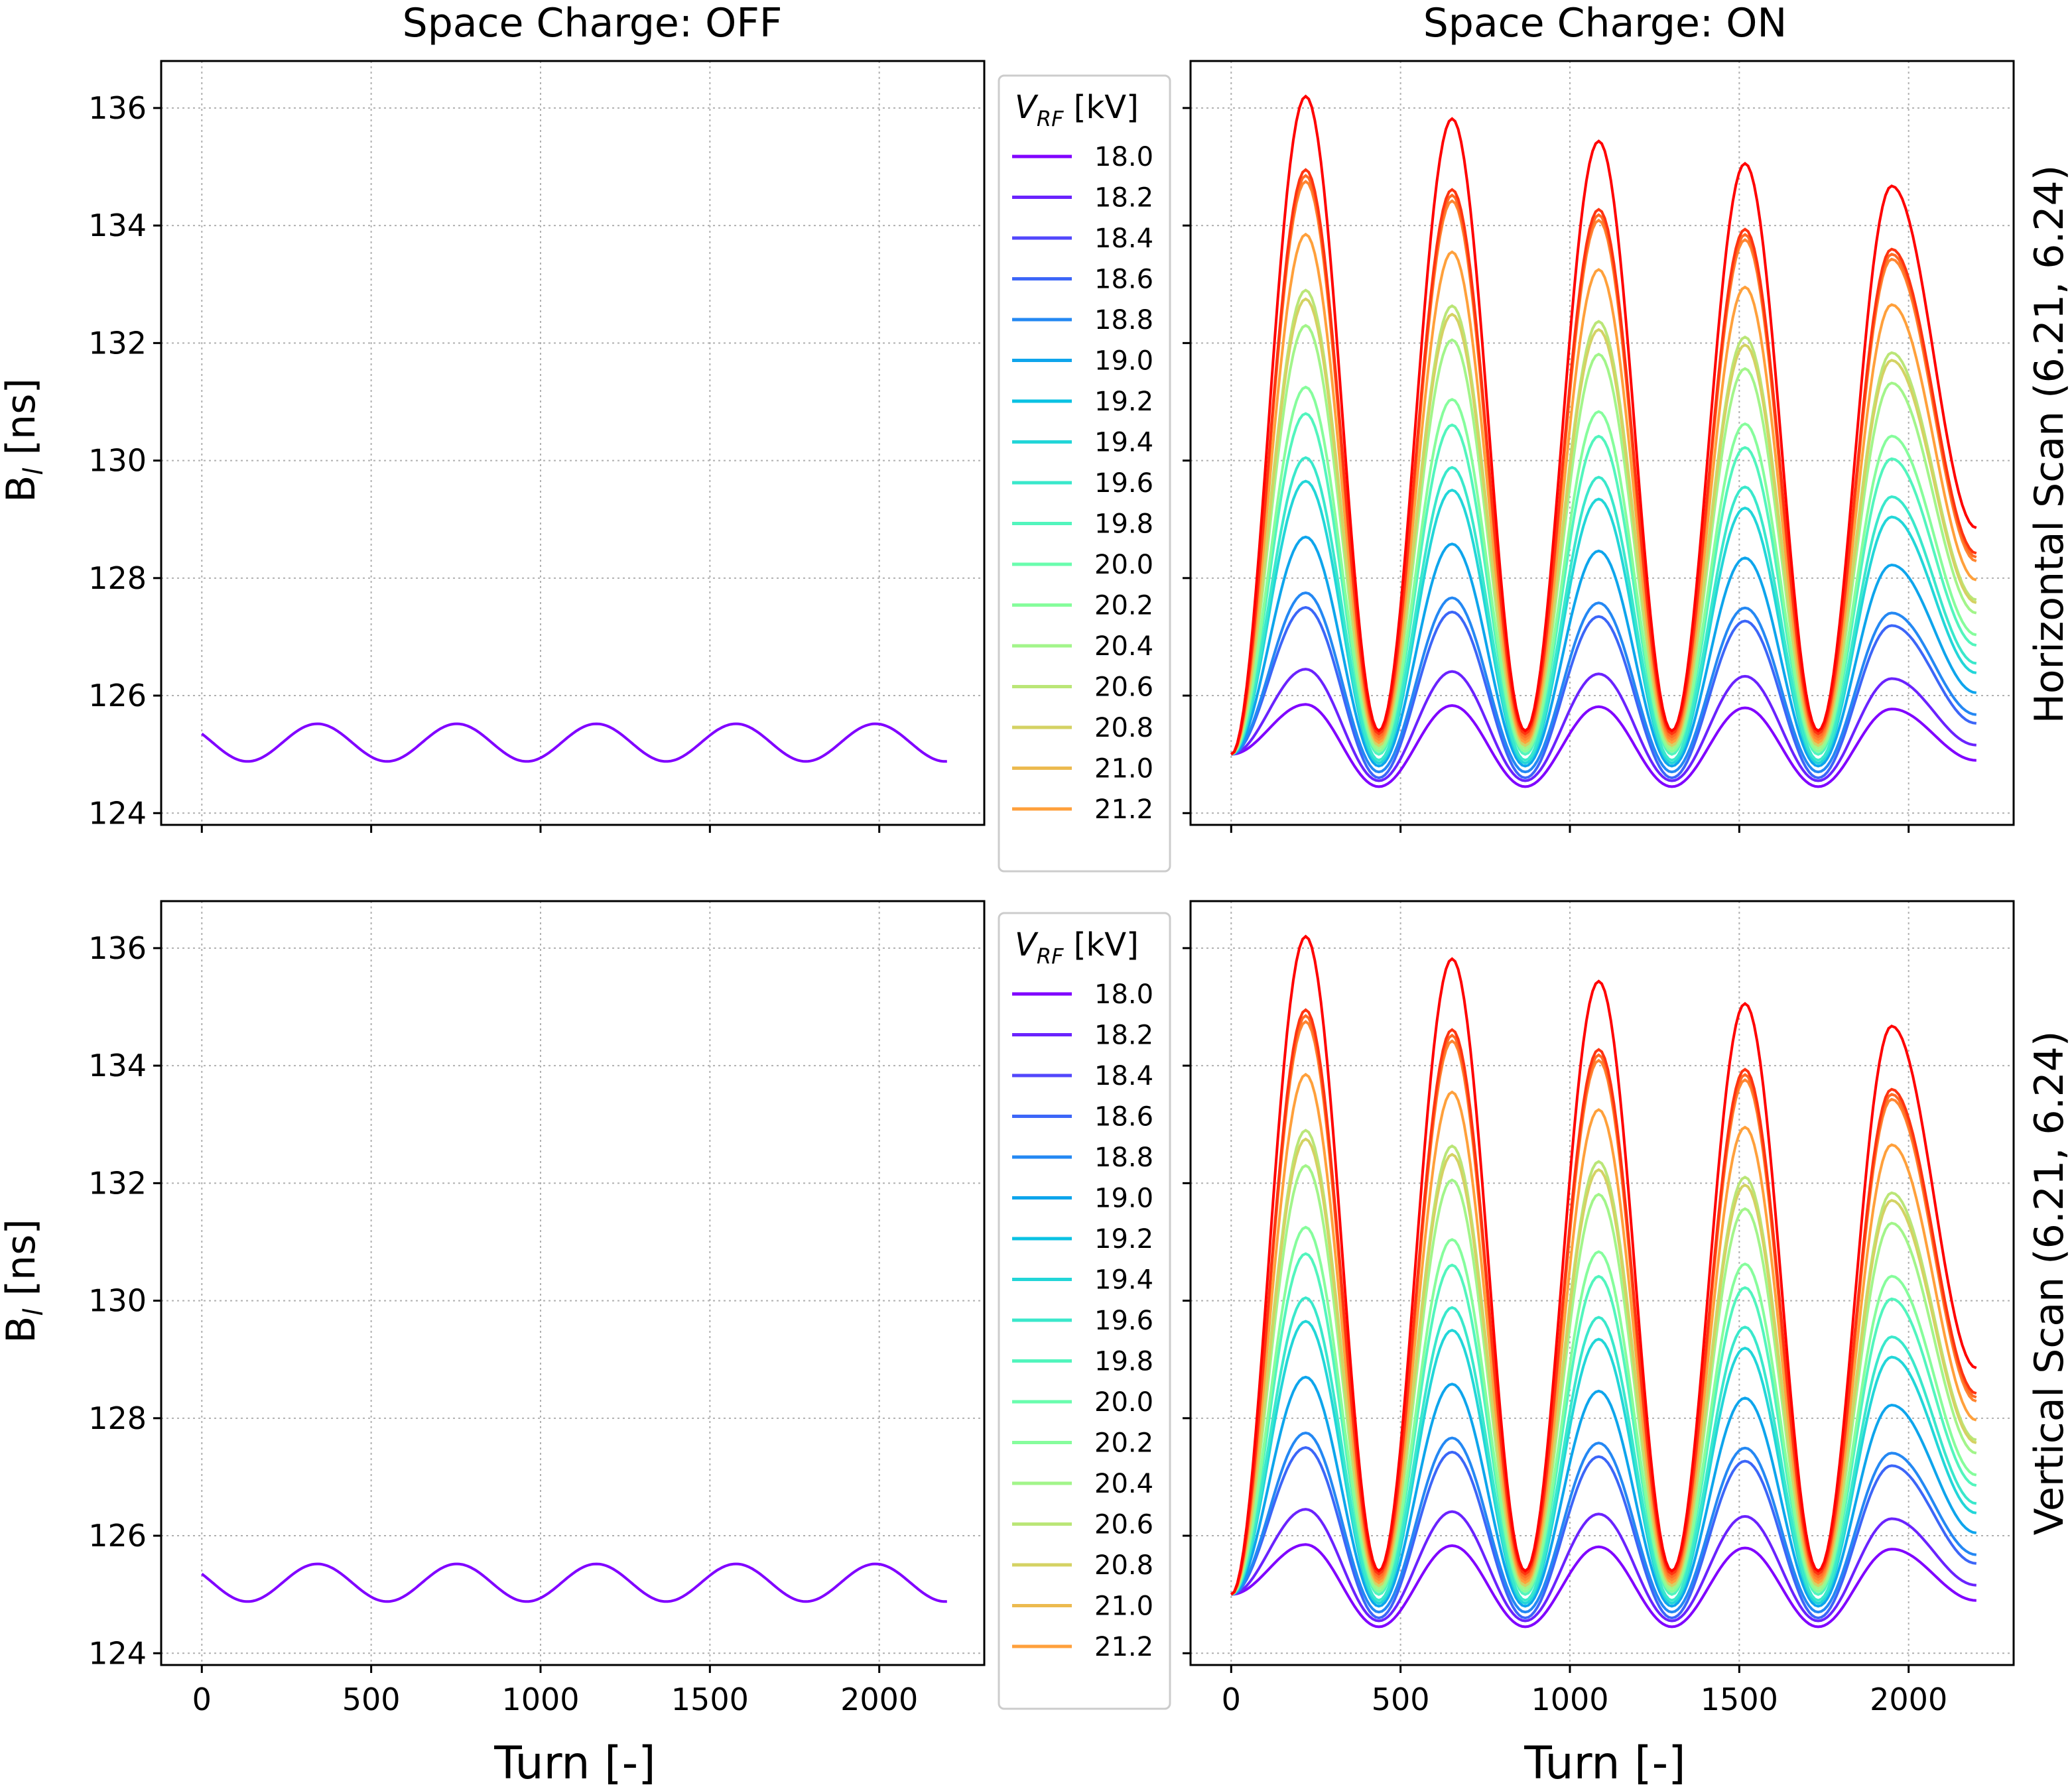 The image size is (2072, 1787). I want to click on y-axis-label-bottom: Bl [ns], so click(24, 1281).